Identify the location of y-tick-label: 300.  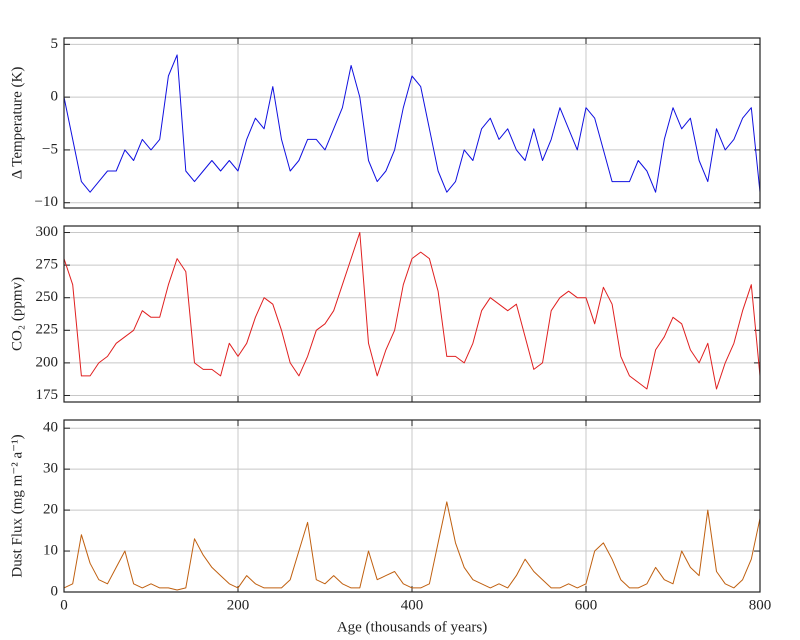
(47, 232).